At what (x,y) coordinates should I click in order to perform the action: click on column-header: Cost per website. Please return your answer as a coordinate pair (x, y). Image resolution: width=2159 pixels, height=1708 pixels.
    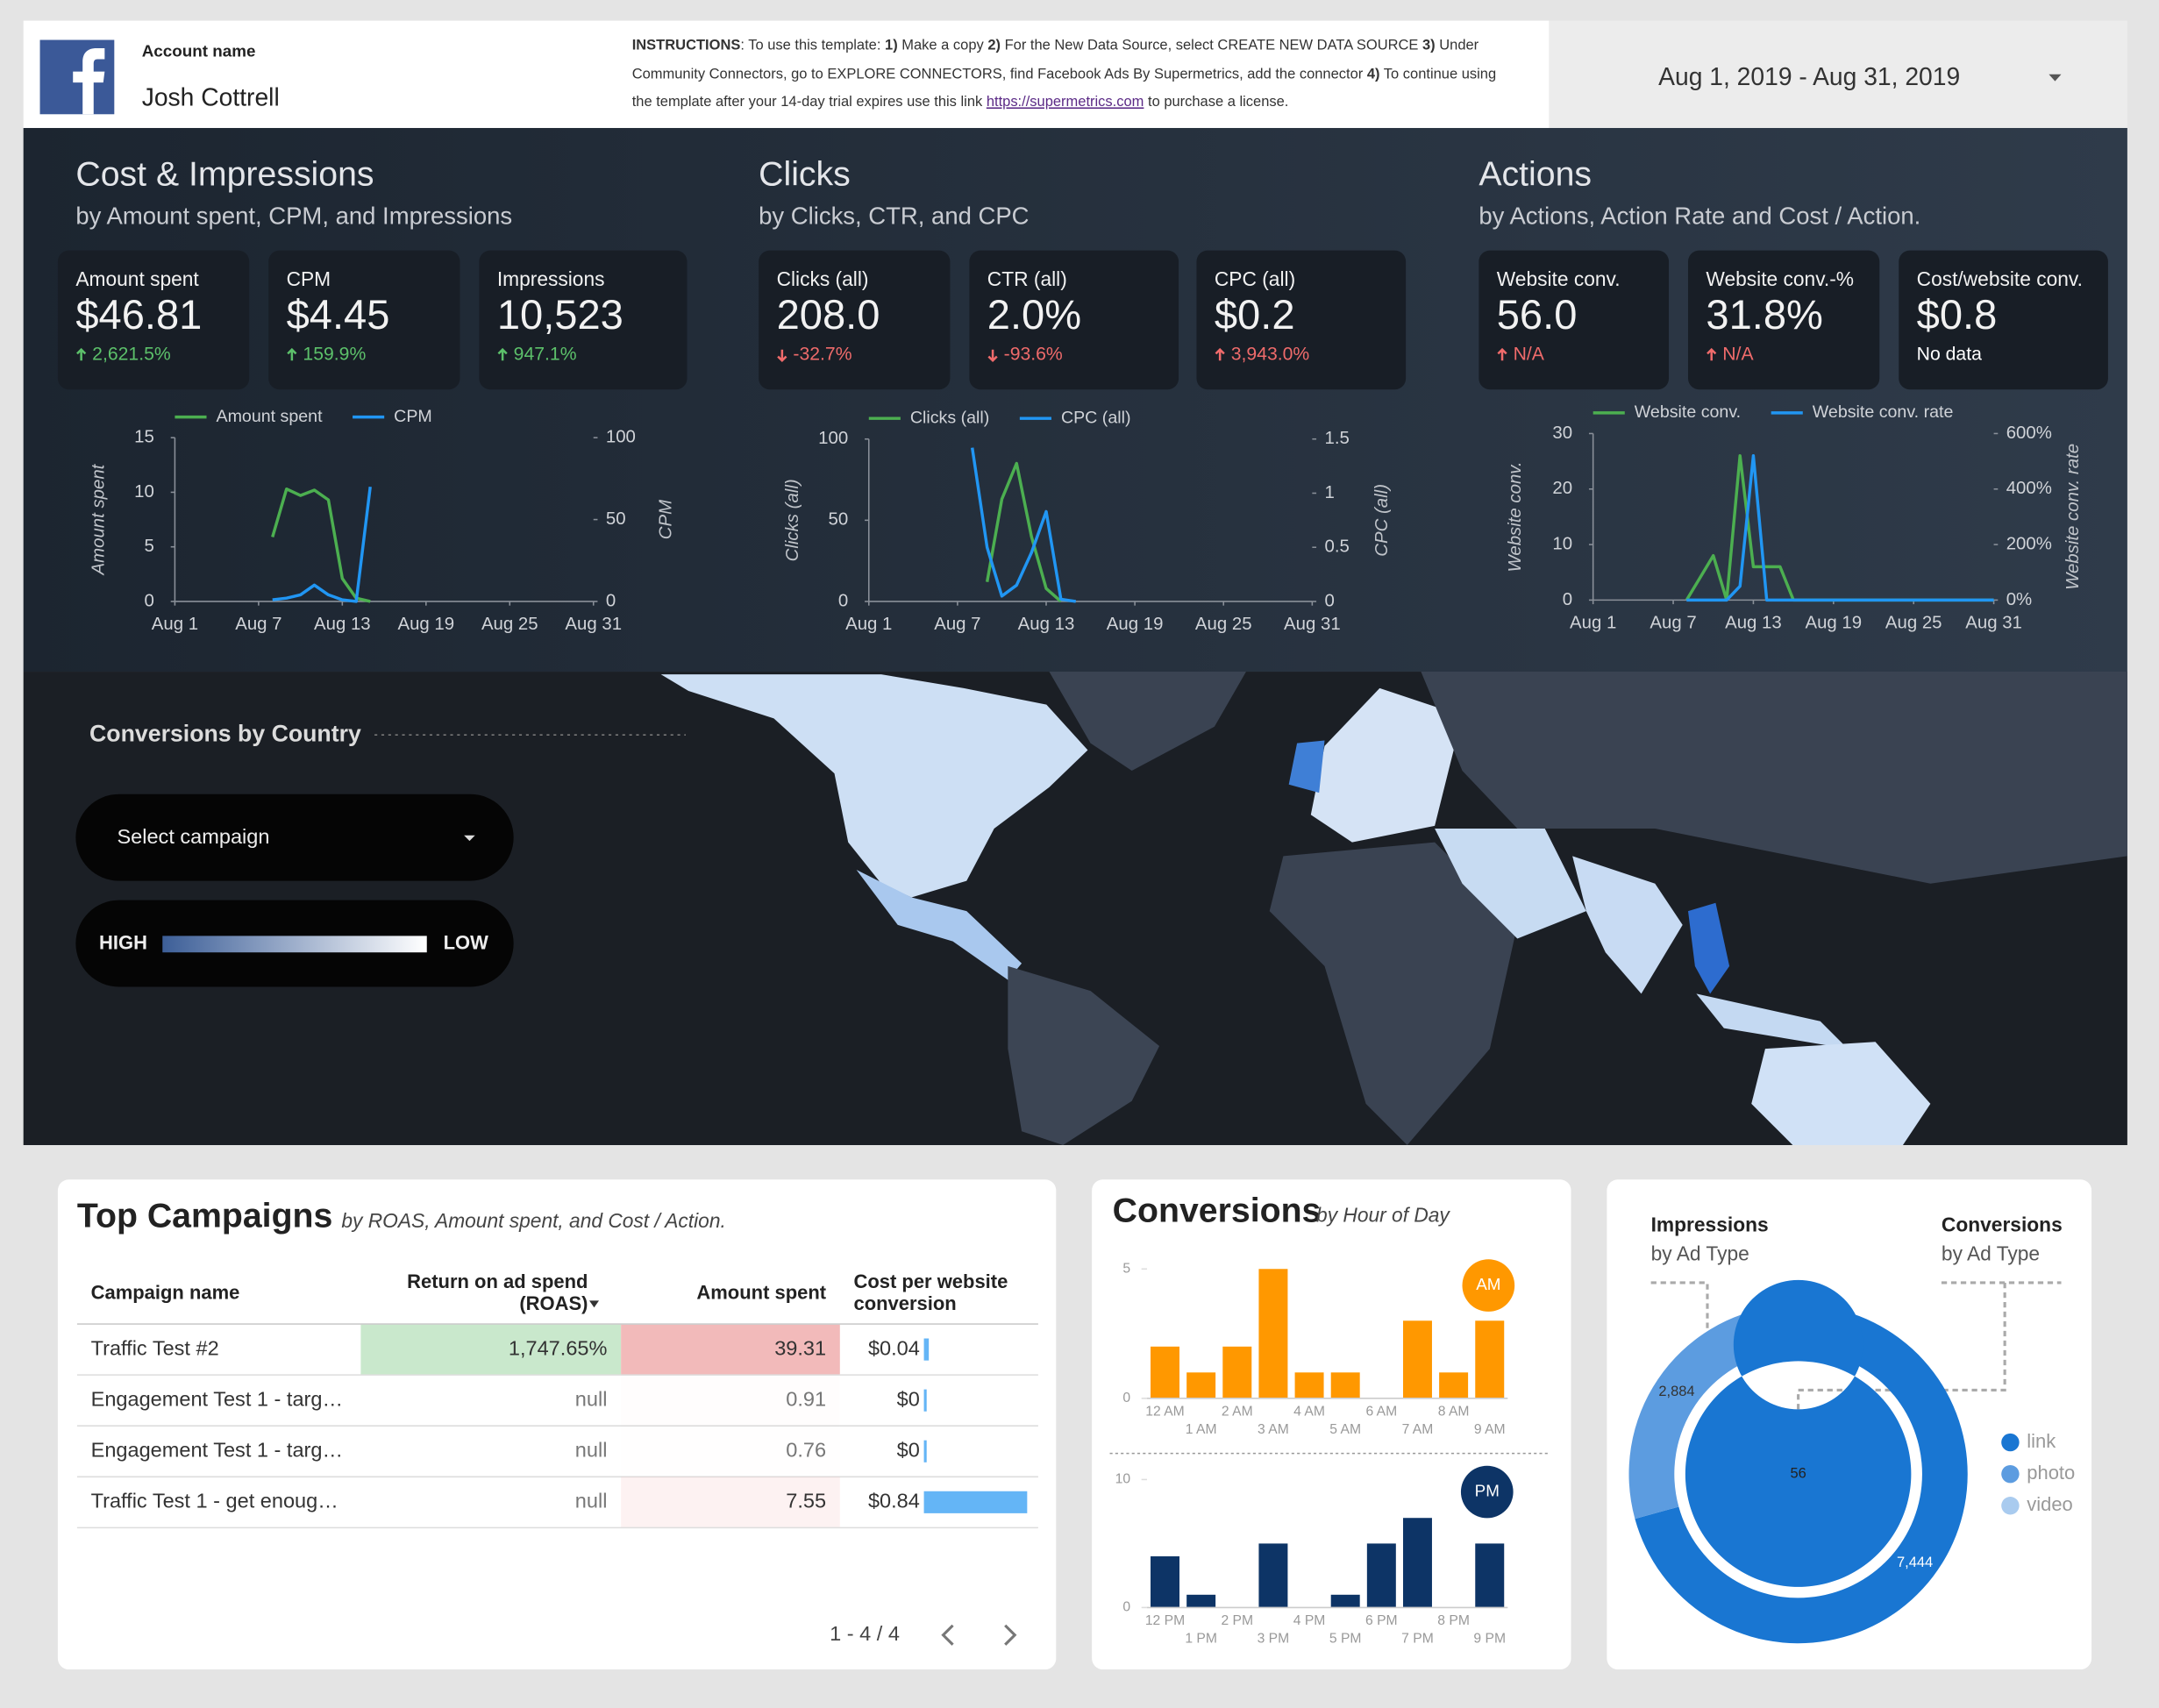
    Looking at the image, I should click on (930, 1281).